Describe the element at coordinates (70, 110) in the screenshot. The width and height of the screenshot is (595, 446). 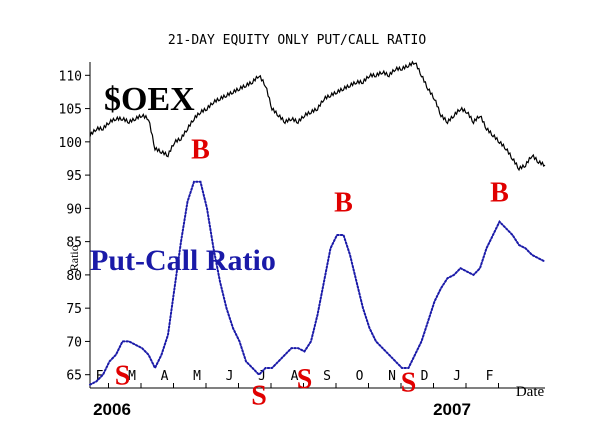
I see `y-tick-label: 105` at that location.